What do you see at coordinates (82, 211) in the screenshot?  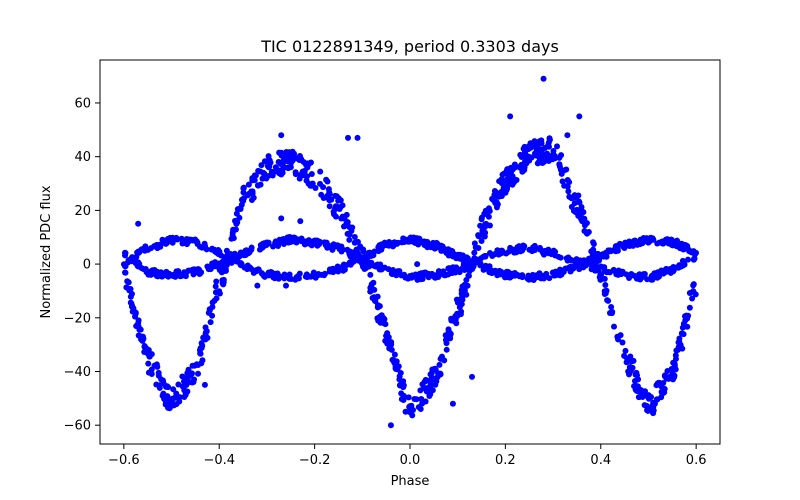 I see `y-tick-label: 20` at bounding box center [82, 211].